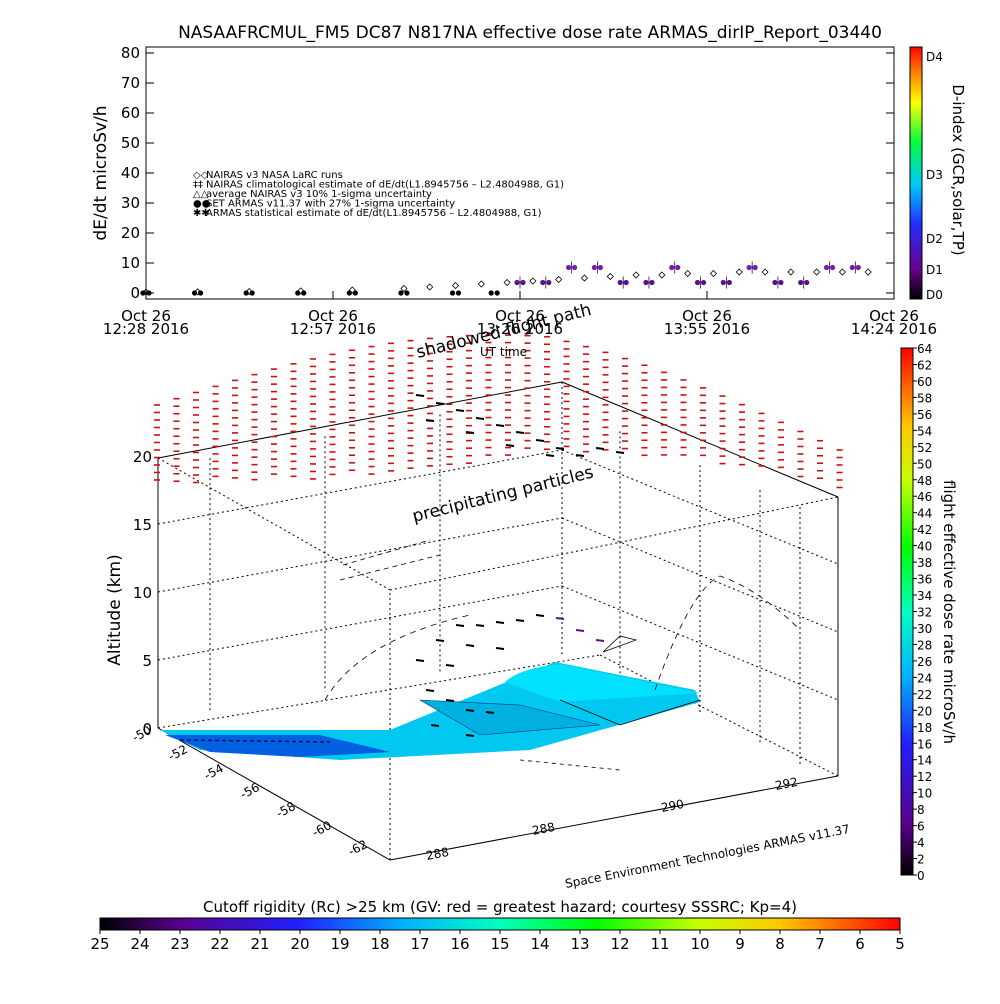 The width and height of the screenshot is (1000, 1004). Describe the element at coordinates (101, 172) in the screenshot. I see `y-axis-label: dE/dt microSv/h` at that location.